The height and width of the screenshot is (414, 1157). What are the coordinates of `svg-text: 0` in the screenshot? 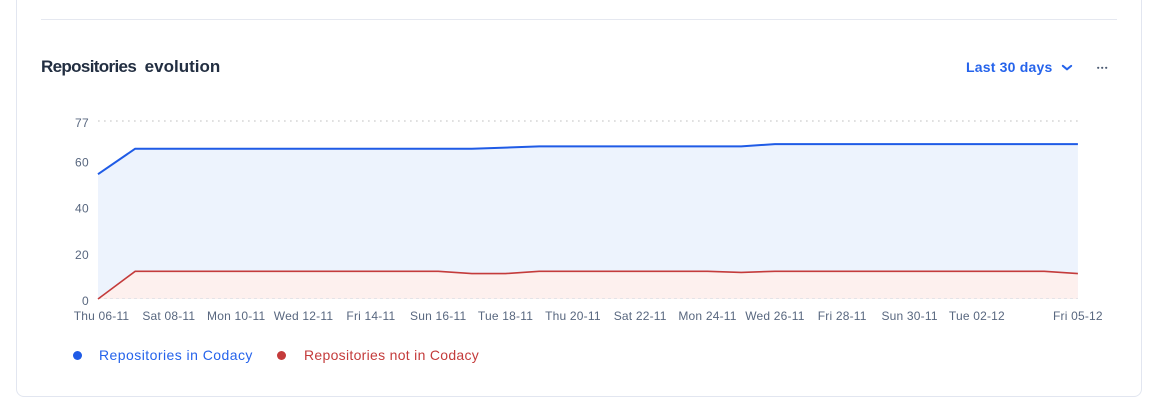 It's located at (85, 301).